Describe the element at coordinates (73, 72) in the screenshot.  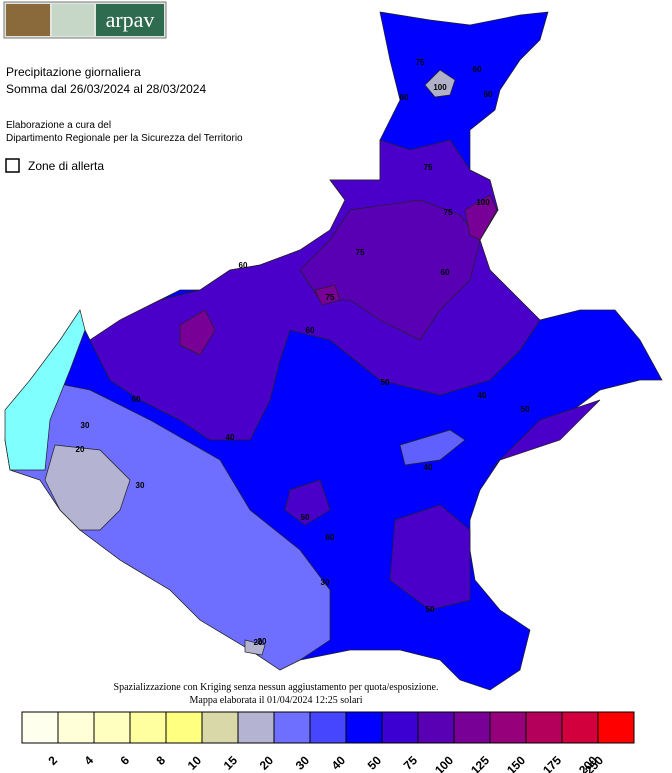
I see `title: Precipitazione giornaliera` at that location.